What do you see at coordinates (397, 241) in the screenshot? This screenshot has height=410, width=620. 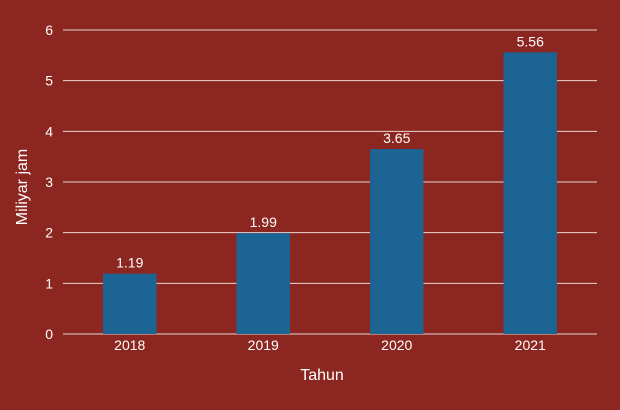 I see `bar-2020` at bounding box center [397, 241].